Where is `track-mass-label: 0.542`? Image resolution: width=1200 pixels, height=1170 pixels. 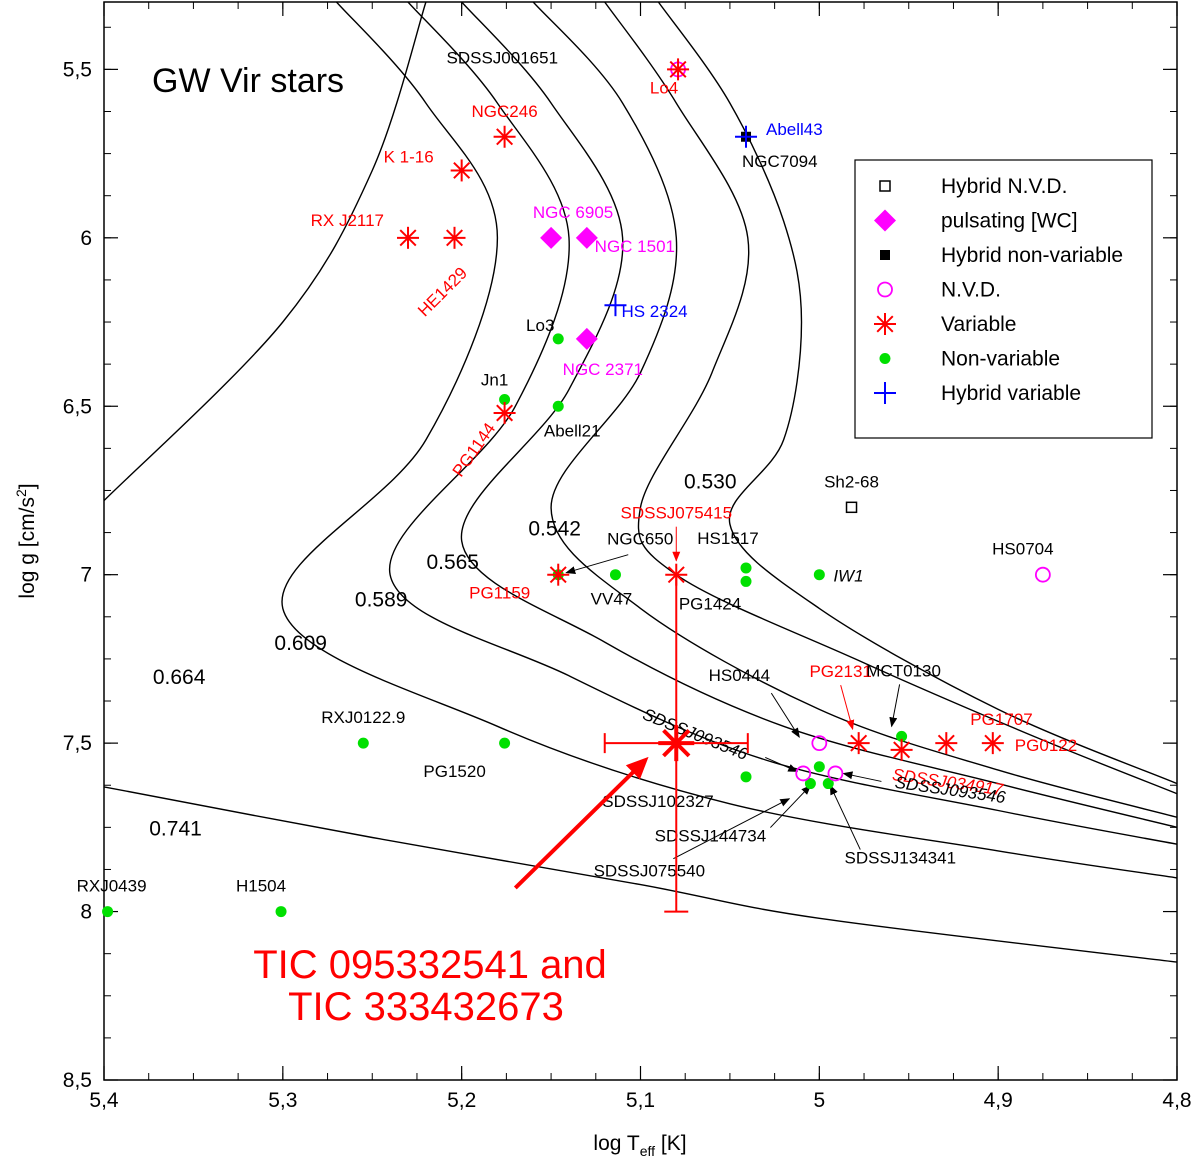 track-mass-label: 0.542 is located at coordinates (554, 529).